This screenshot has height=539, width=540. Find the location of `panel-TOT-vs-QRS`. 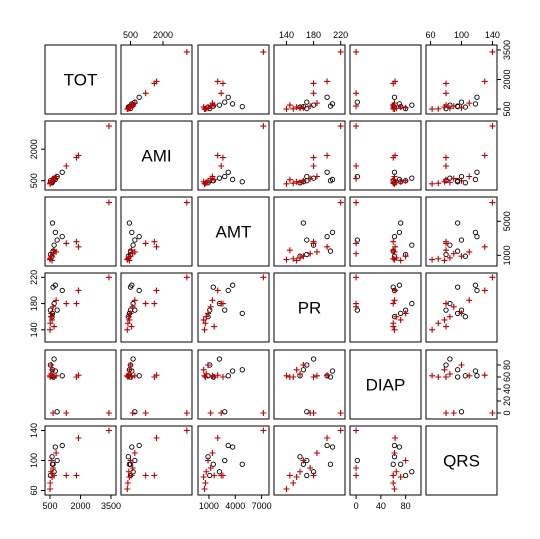

panel-TOT-vs-QRS is located at coordinates (461, 79).